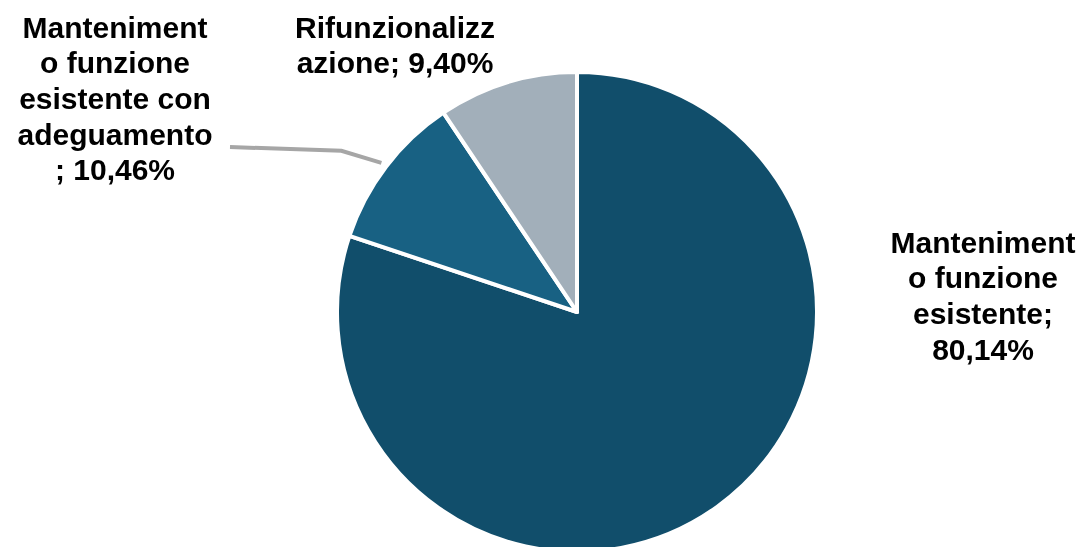  I want to click on data-label: ; 10,46%, so click(115, 170).